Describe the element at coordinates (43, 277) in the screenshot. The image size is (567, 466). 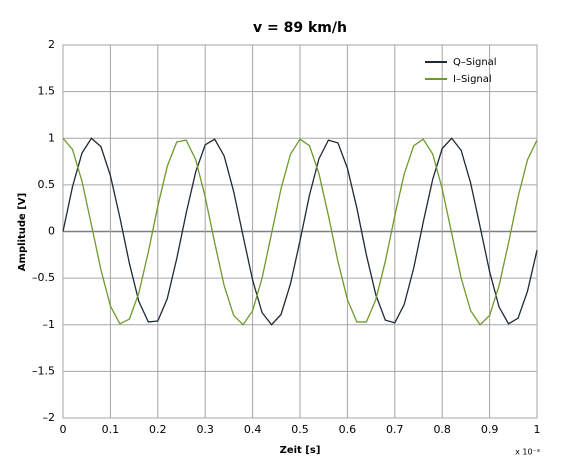
I see `y-tick-label: –0.5` at that location.